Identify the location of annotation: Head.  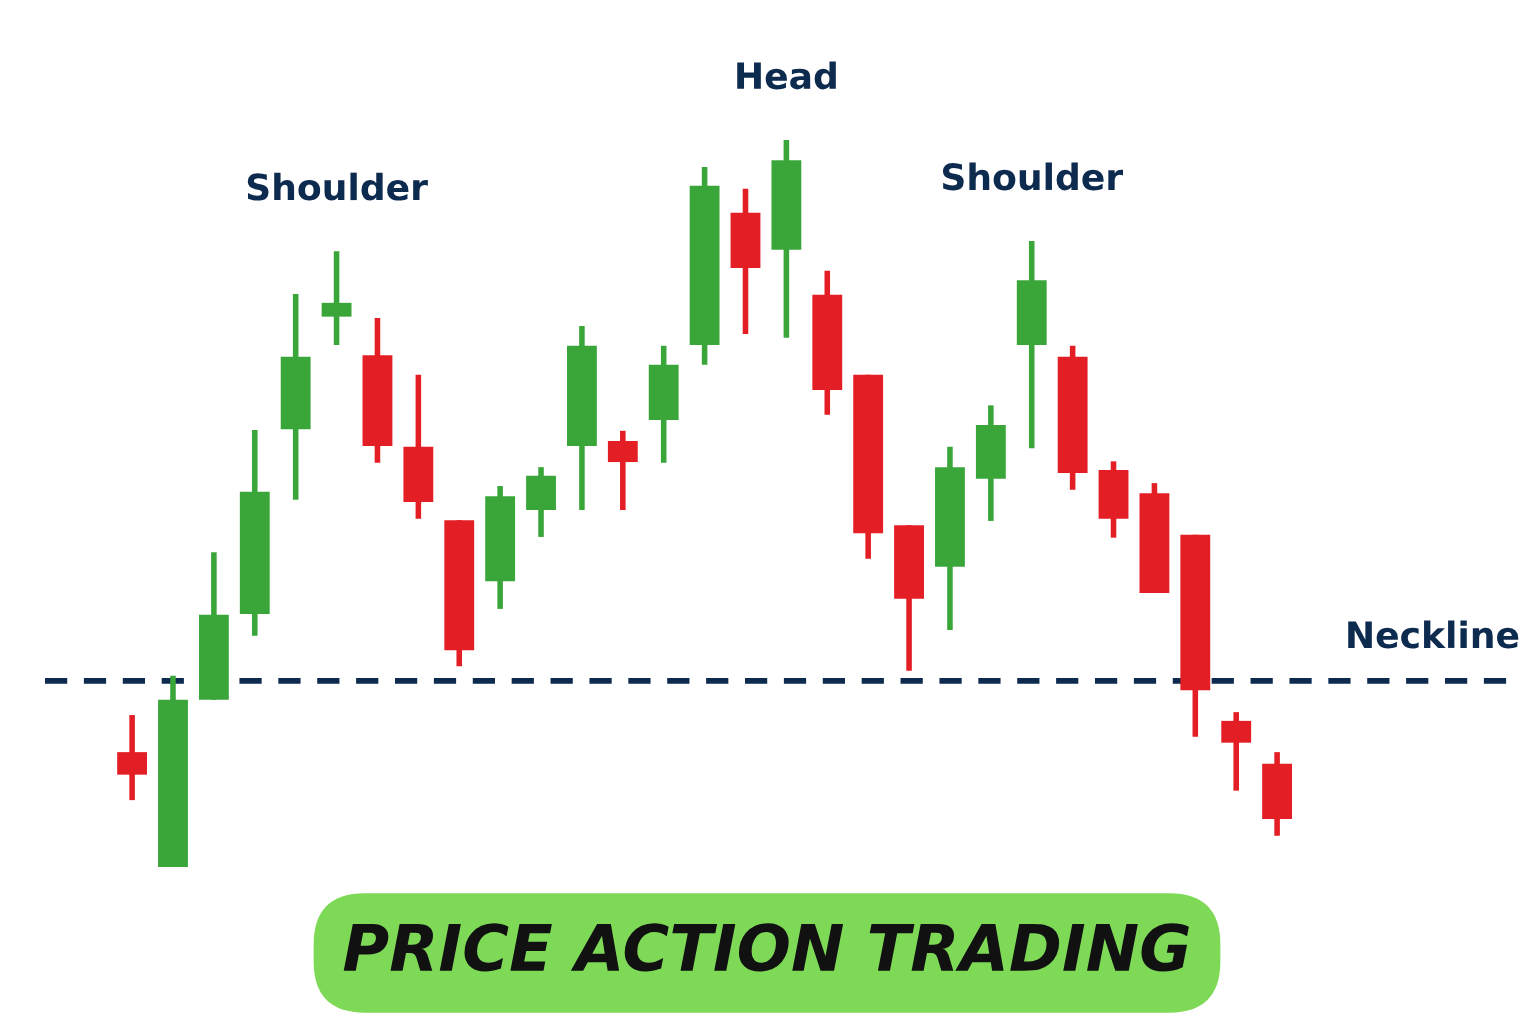
(786, 75).